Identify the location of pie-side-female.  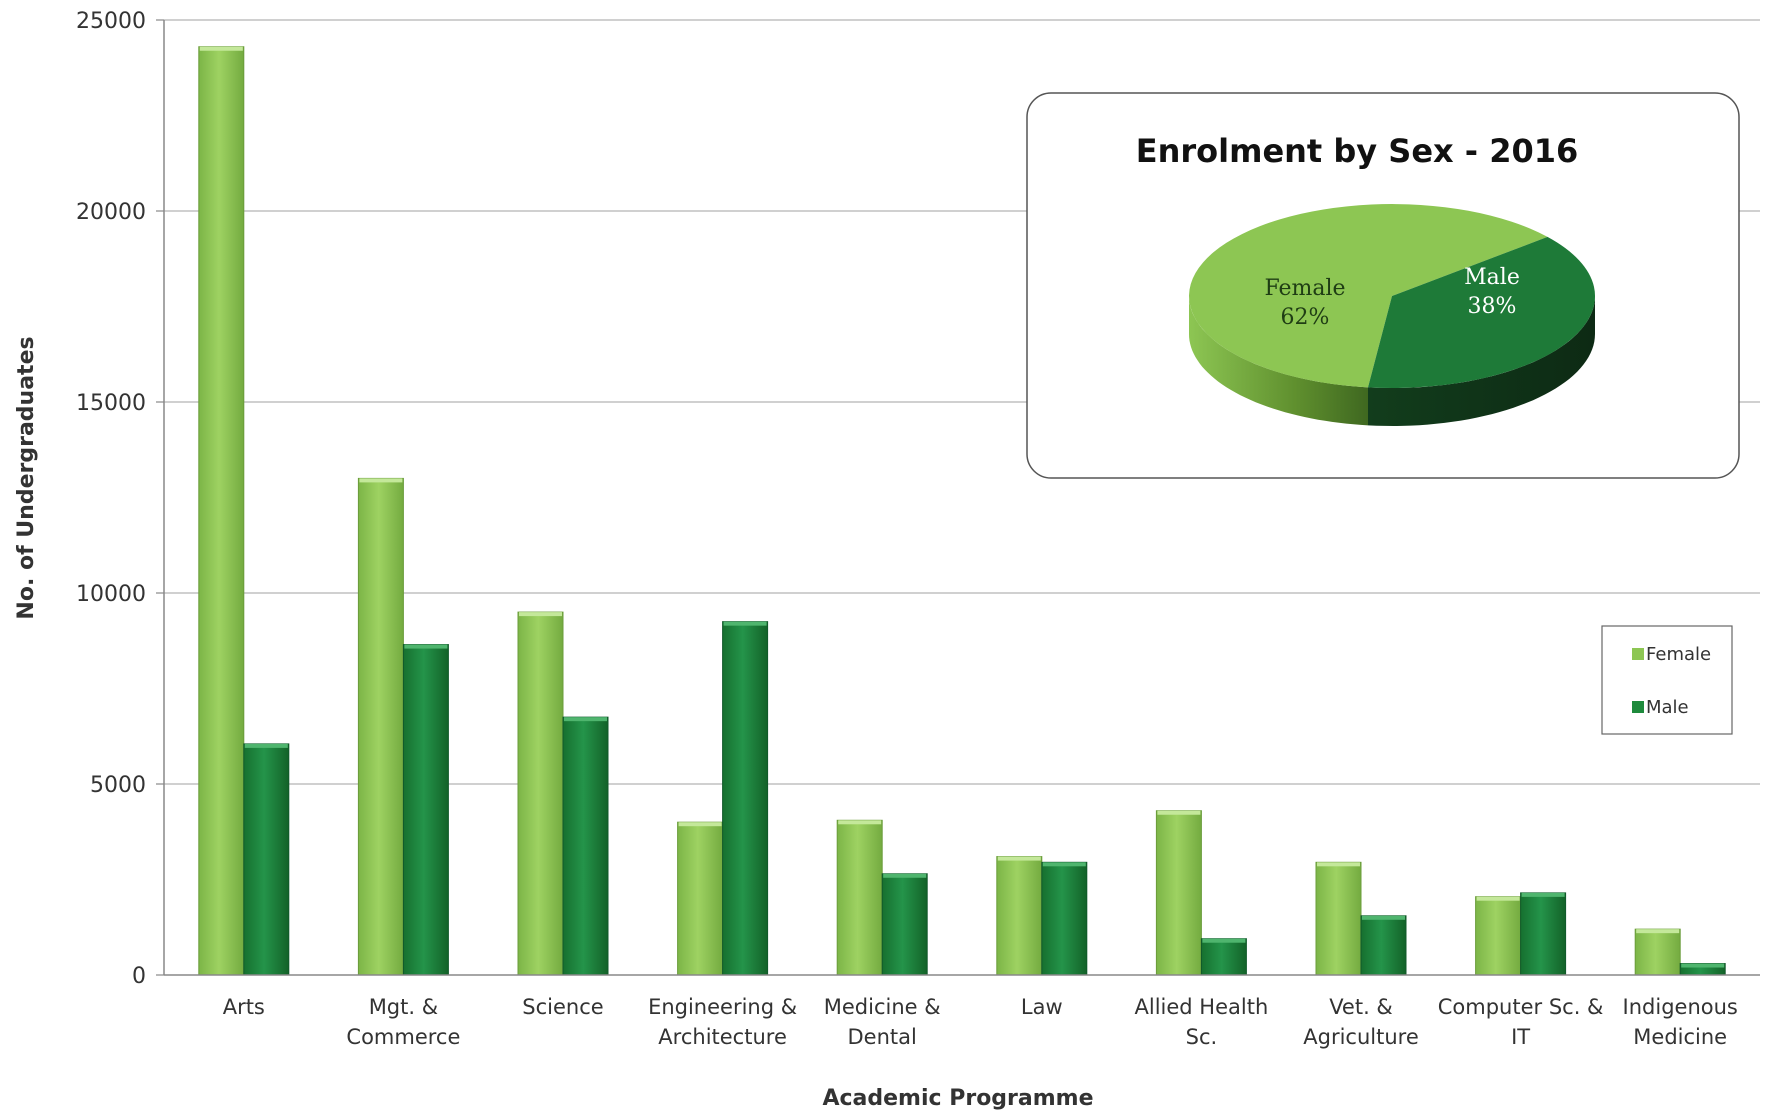
(1278, 361).